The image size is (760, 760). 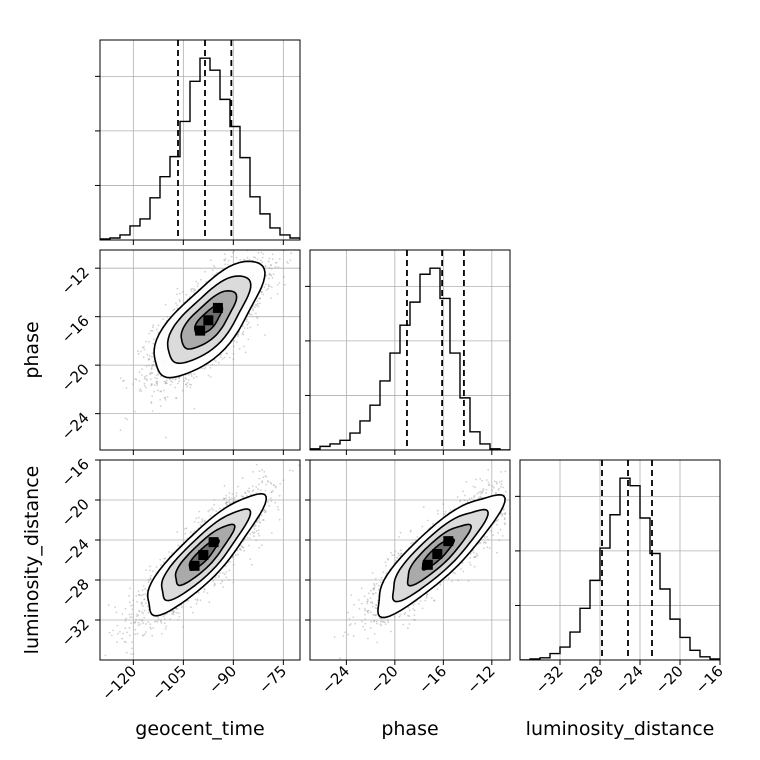 What do you see at coordinates (209, 319) in the screenshot?
I see `contour-line` at bounding box center [209, 319].